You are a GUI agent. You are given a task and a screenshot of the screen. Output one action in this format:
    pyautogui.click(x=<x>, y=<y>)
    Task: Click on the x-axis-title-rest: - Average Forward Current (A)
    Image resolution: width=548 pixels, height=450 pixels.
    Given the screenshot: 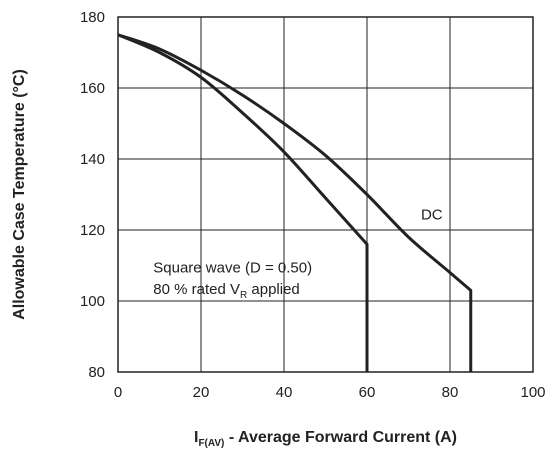 What is the action you would take?
    pyautogui.click(x=340, y=437)
    